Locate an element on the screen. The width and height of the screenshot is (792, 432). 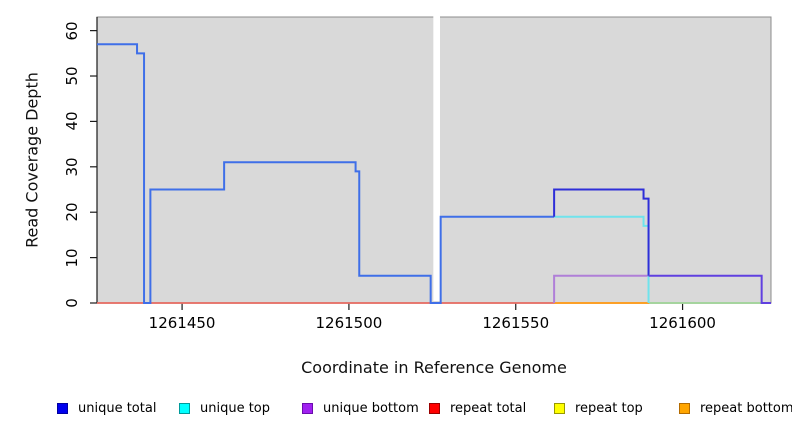
x-tick-label: 1261500 is located at coordinates (349, 323).